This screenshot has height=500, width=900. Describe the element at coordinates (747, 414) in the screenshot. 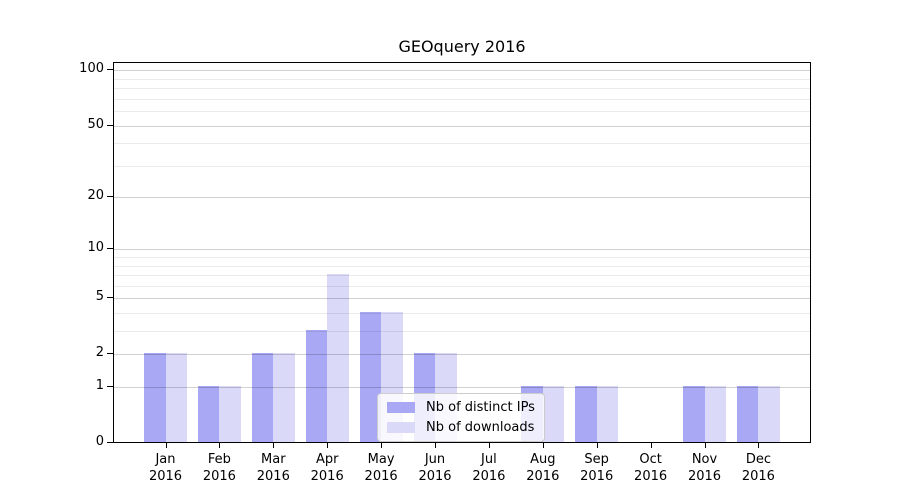

I see `bar-dec-ips` at that location.